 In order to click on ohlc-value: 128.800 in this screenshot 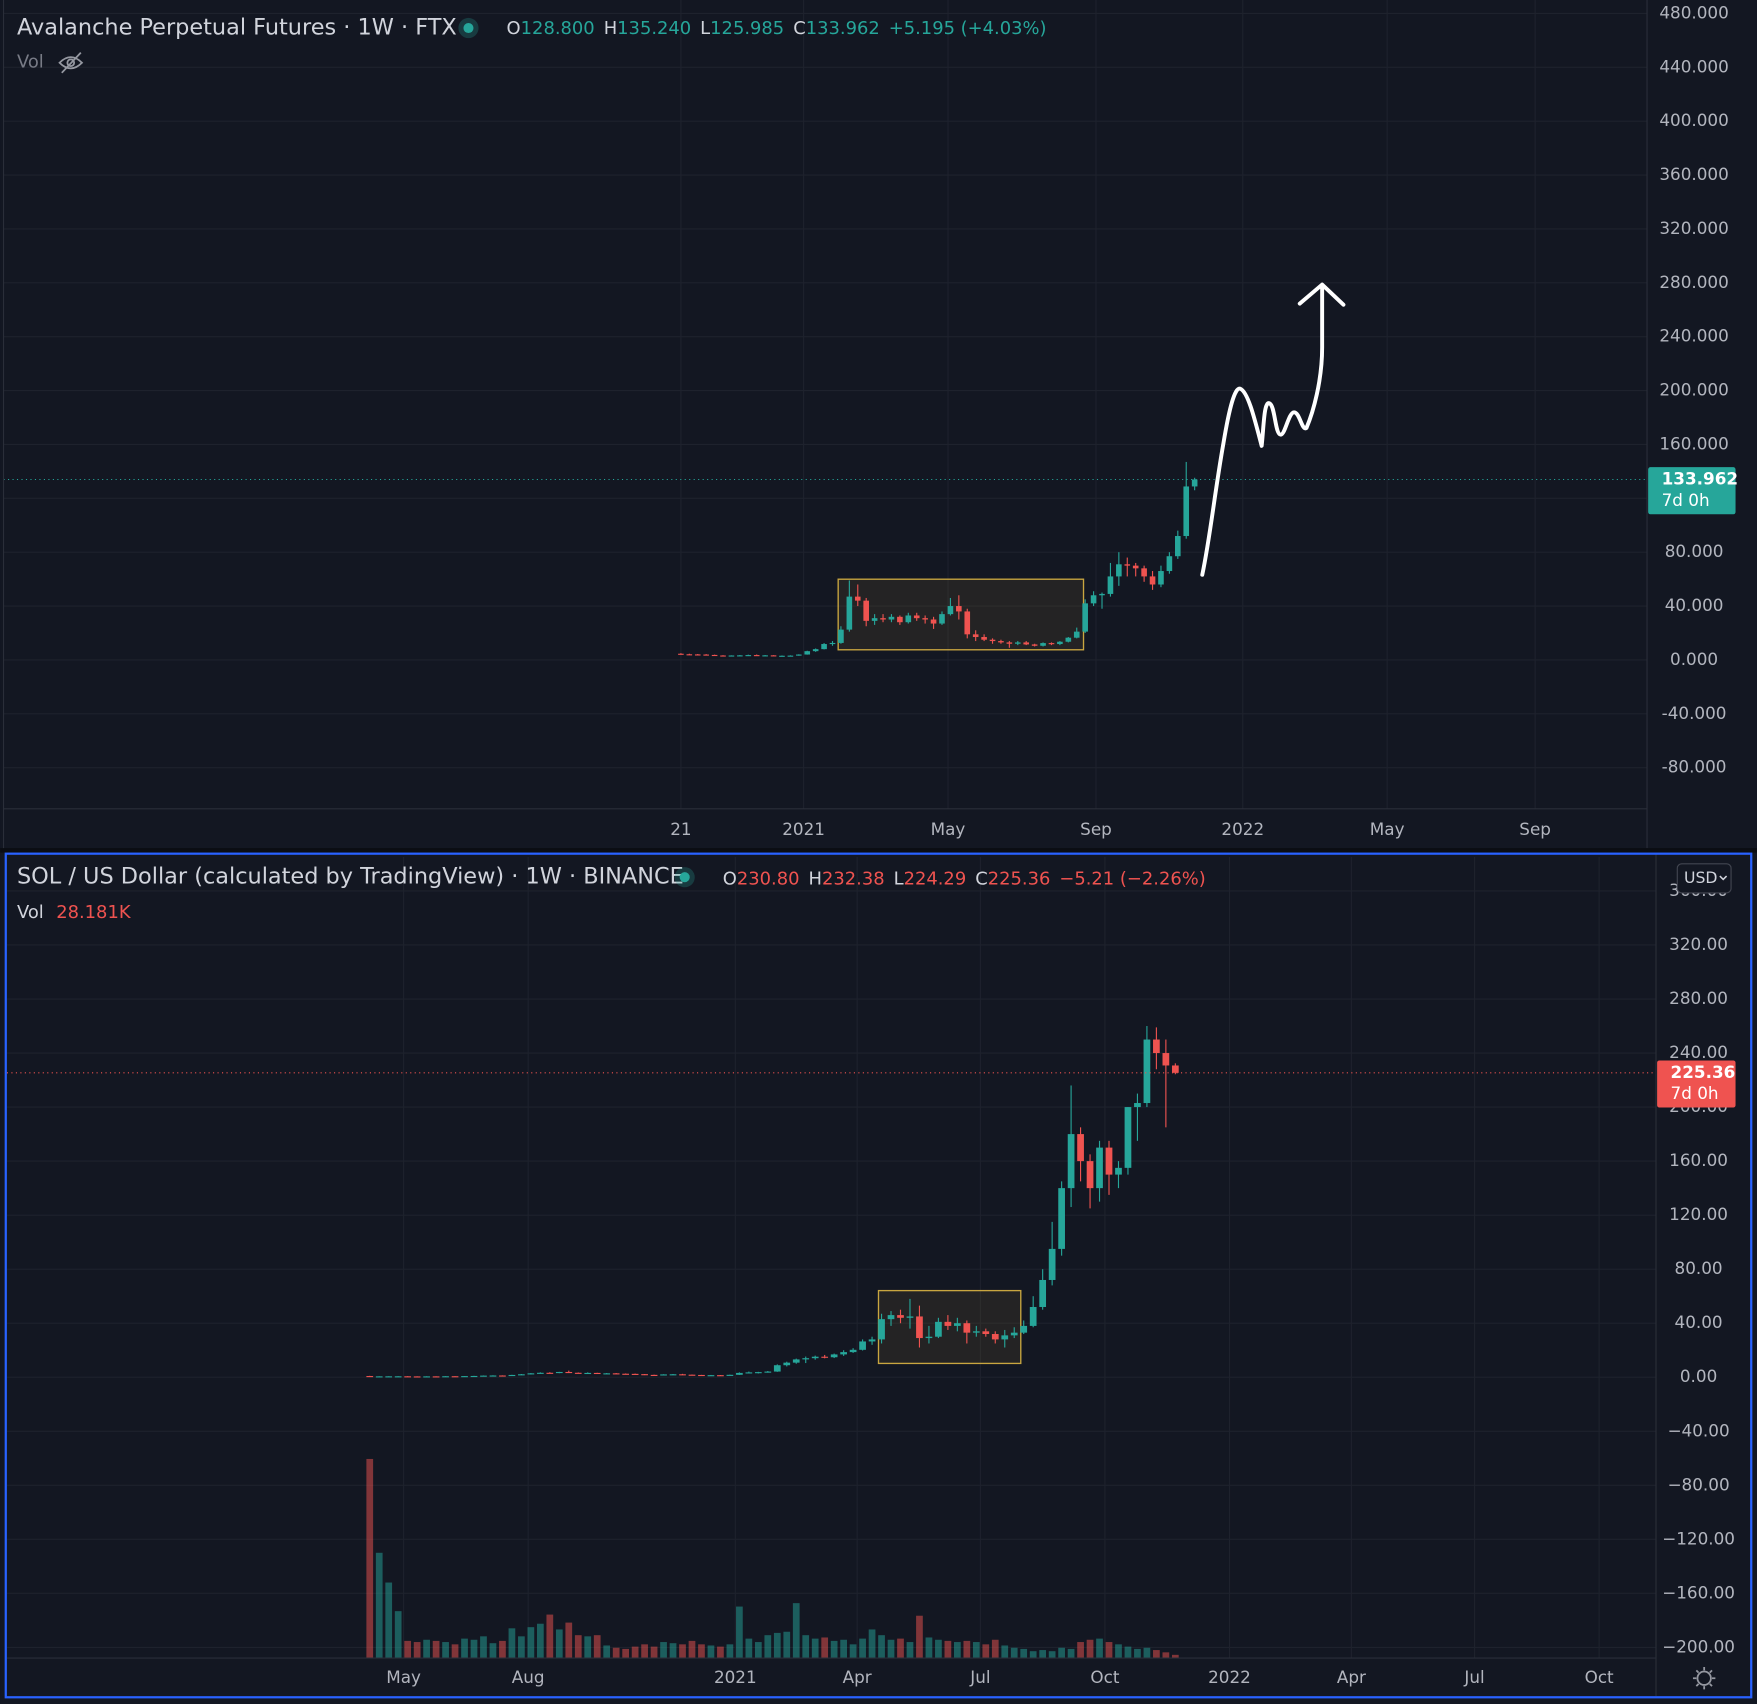, I will do `click(558, 28)`.